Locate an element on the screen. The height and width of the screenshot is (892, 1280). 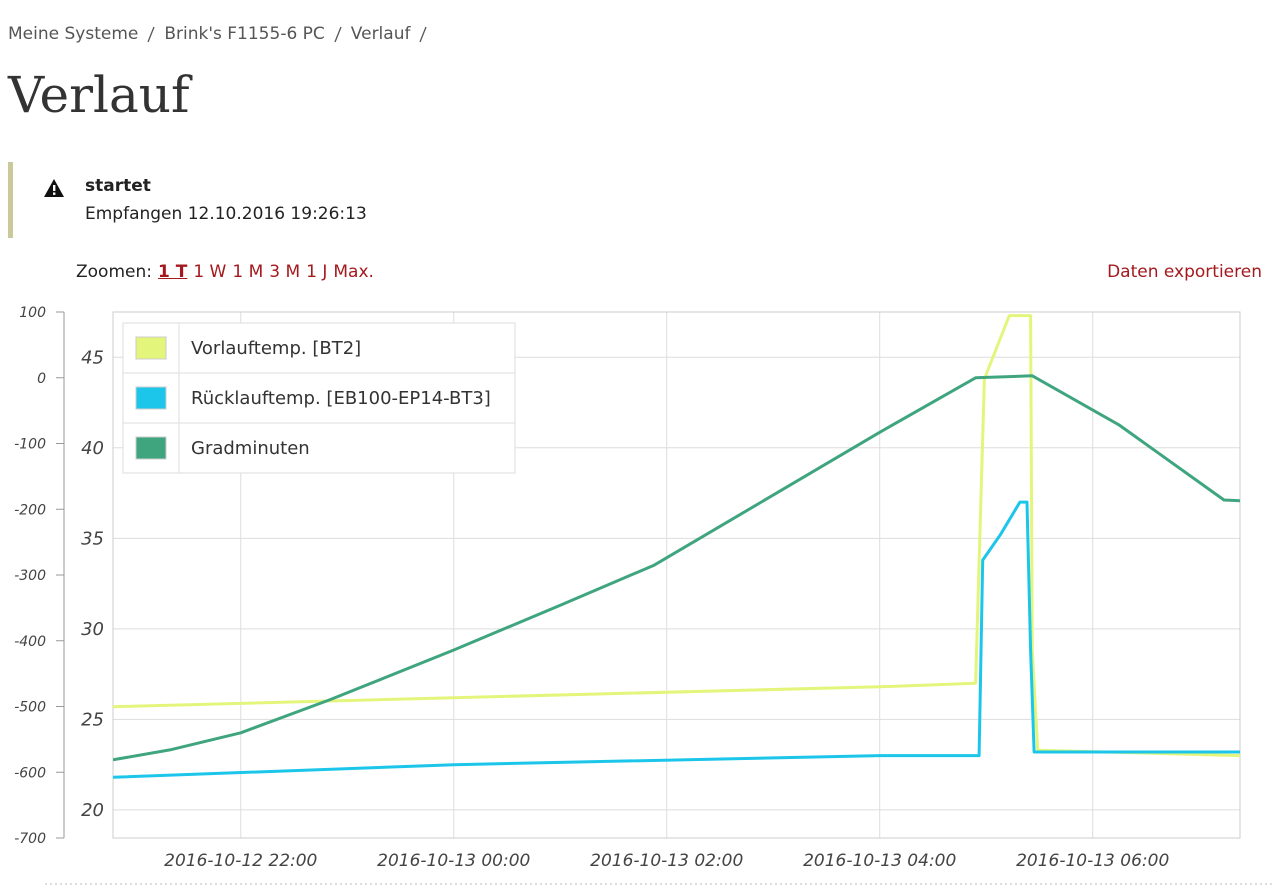
warning-icon is located at coordinates (54, 188).